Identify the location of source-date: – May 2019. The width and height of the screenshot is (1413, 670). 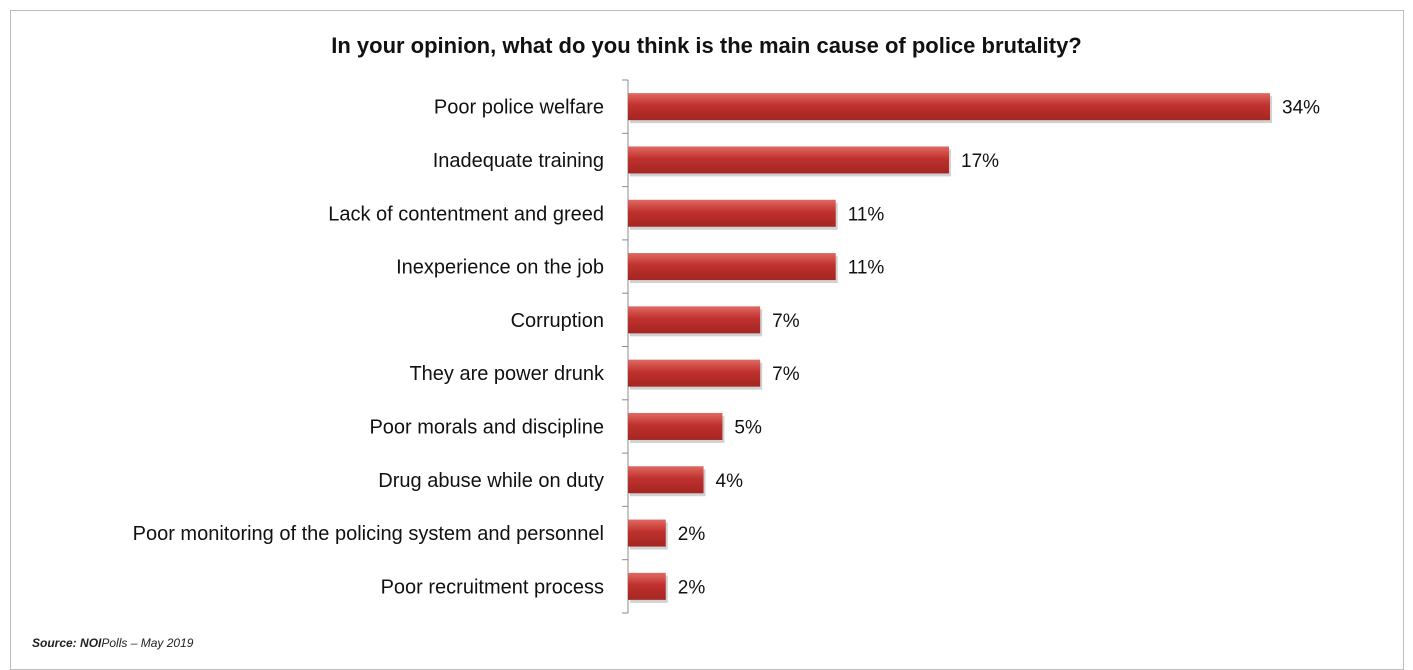
(160, 643).